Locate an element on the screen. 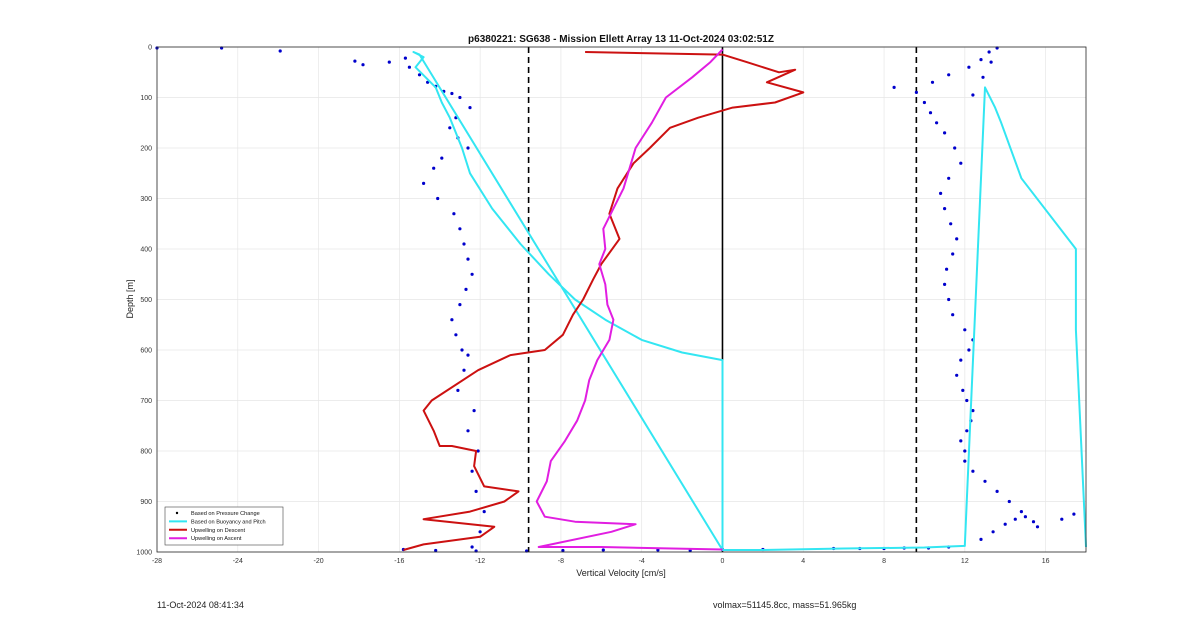 The height and width of the screenshot is (622, 1200). legend-marker is located at coordinates (177, 513).